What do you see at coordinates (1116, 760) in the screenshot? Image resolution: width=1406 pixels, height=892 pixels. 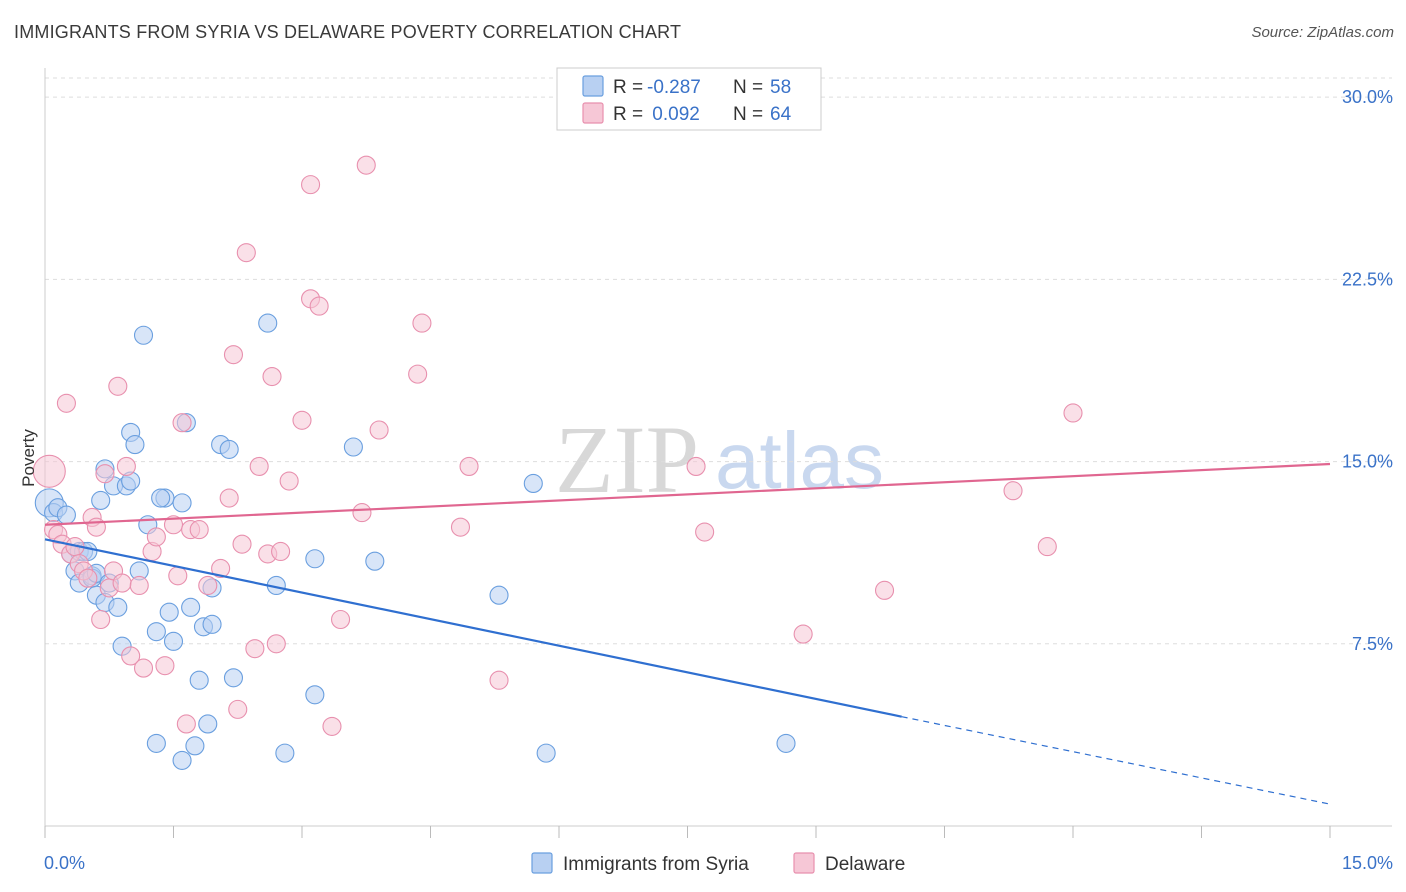 I see `trend-line-extension-blue` at bounding box center [1116, 760].